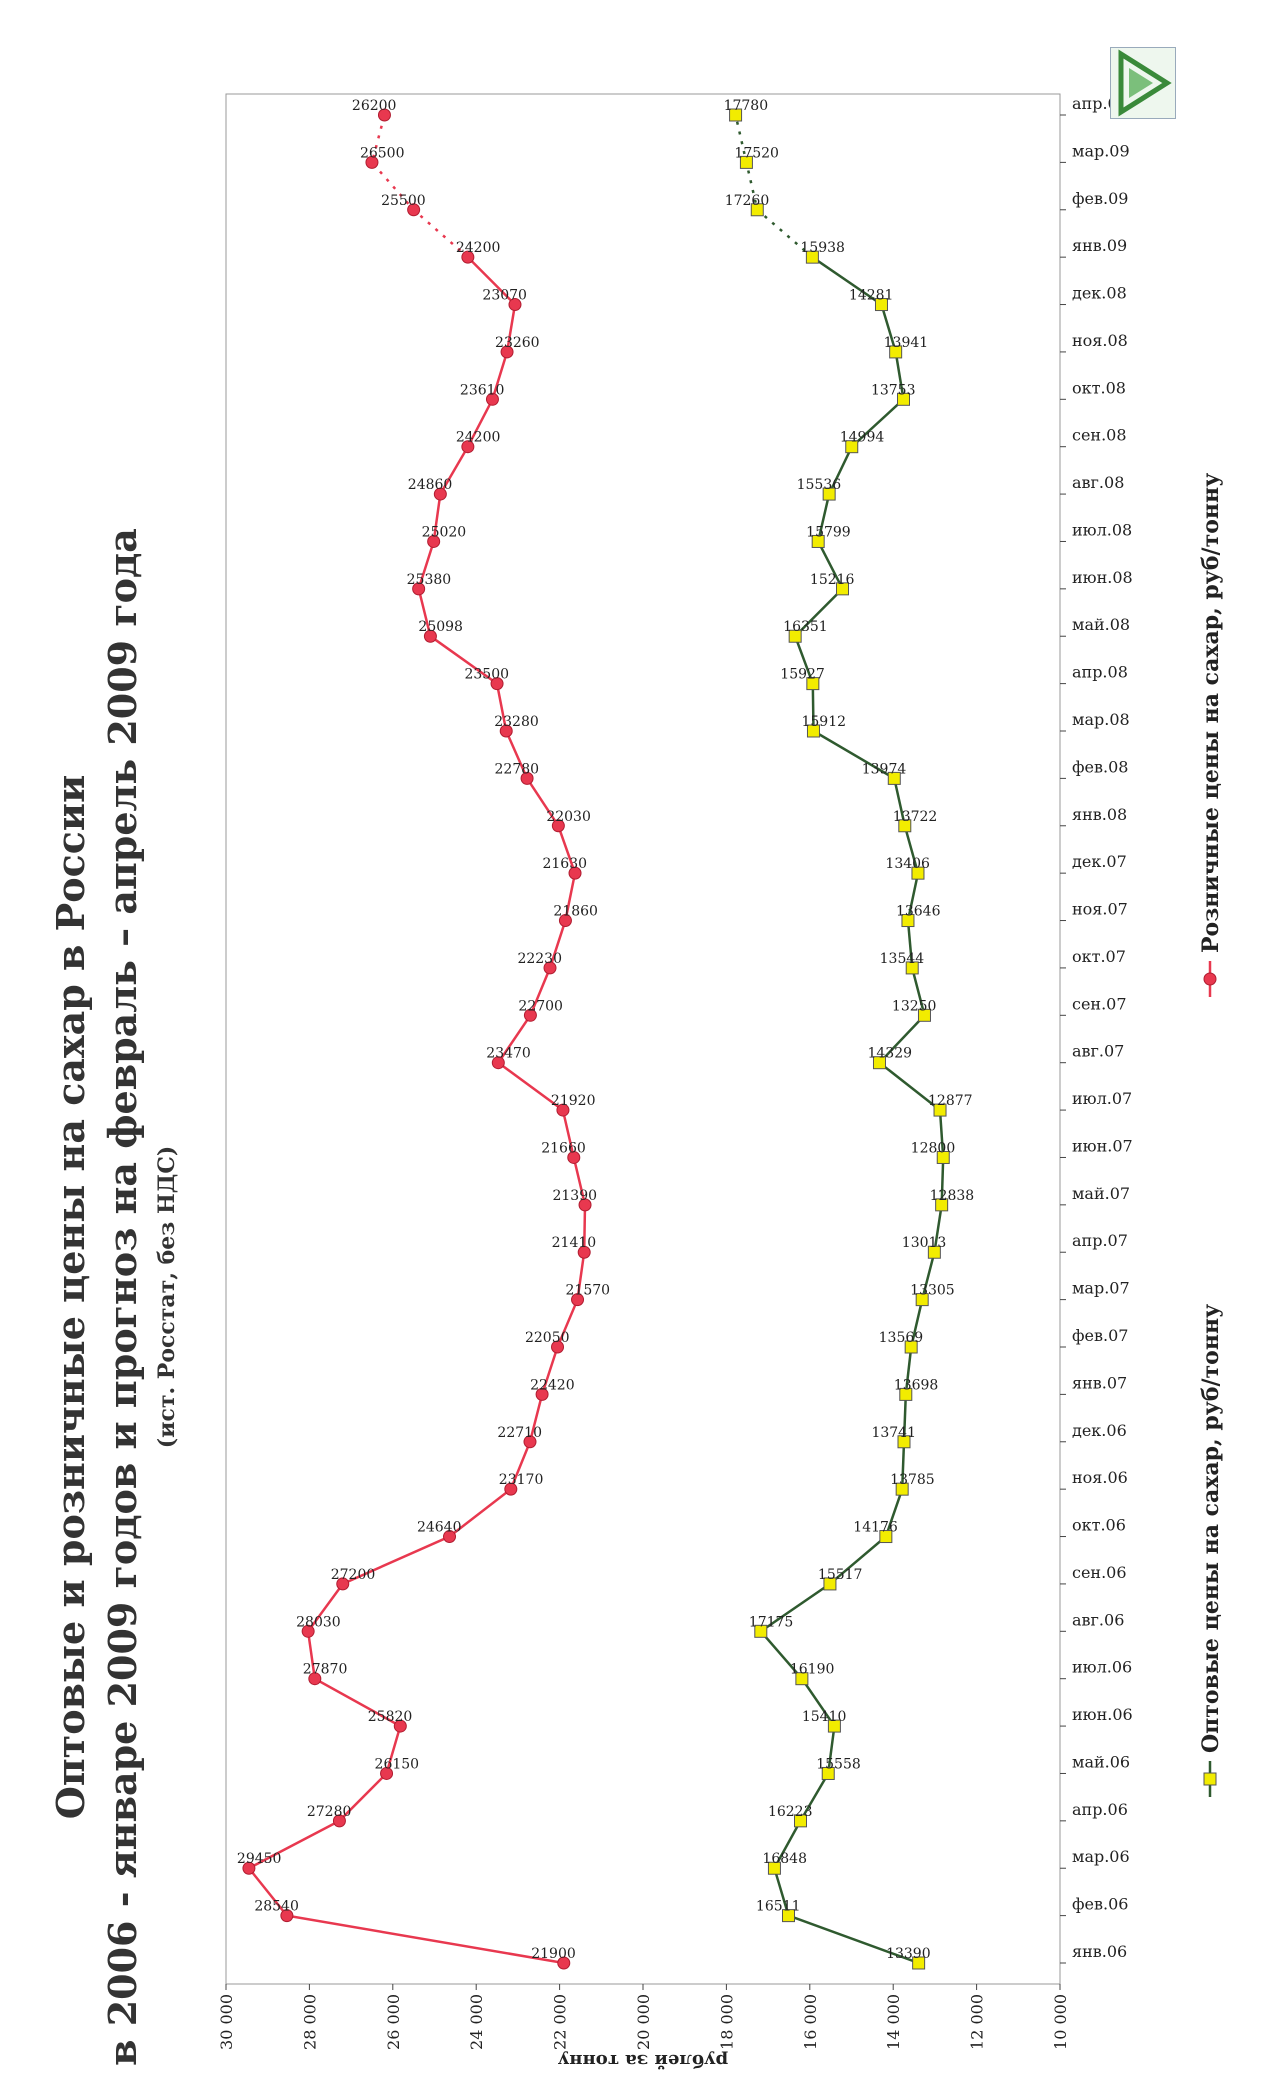 The image size is (1274, 2097). What do you see at coordinates (374, 106) in the screenshot?
I see `retail-data-label: 26200` at bounding box center [374, 106].